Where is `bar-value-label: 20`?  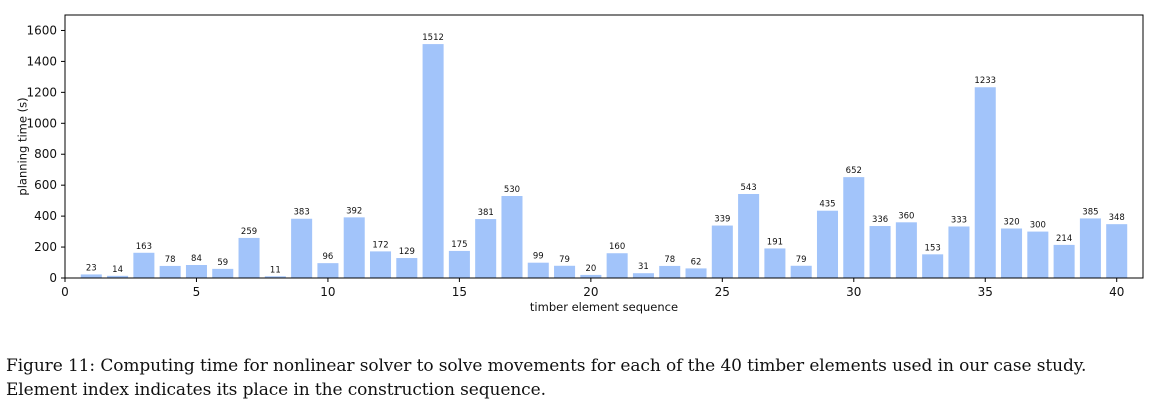 bar-value-label: 20 is located at coordinates (590, 269).